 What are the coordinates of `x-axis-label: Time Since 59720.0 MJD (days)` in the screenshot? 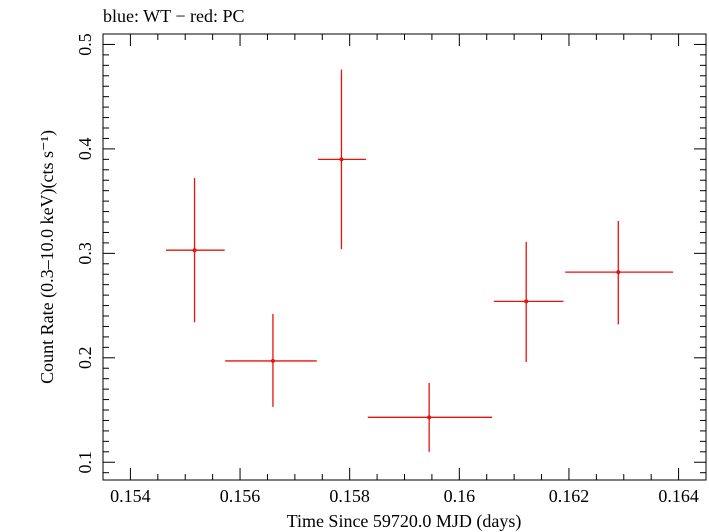 It's located at (404, 521).